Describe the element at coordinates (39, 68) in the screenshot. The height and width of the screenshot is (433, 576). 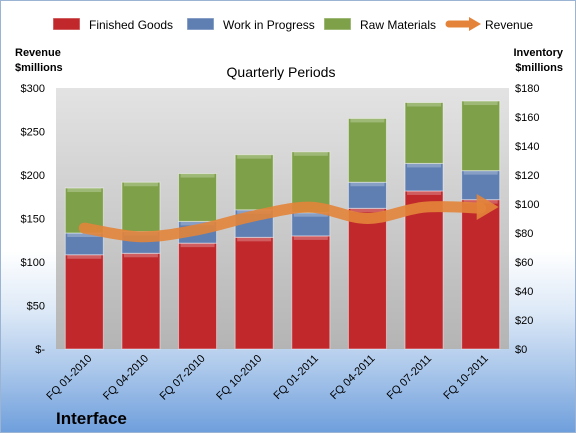
I see `left-axis-title-line2: $millions` at that location.